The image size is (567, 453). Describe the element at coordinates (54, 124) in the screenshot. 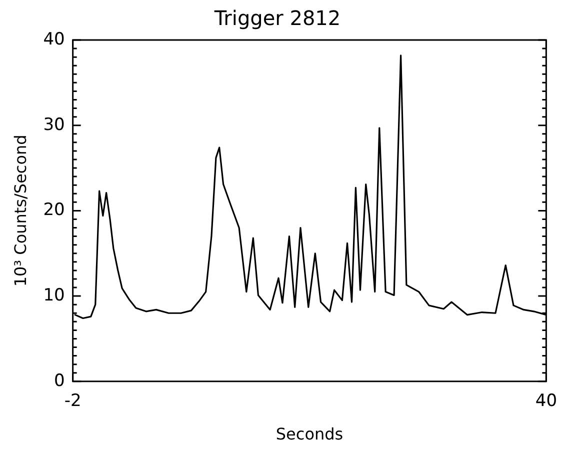

I see `y-tick-label: 30` at that location.